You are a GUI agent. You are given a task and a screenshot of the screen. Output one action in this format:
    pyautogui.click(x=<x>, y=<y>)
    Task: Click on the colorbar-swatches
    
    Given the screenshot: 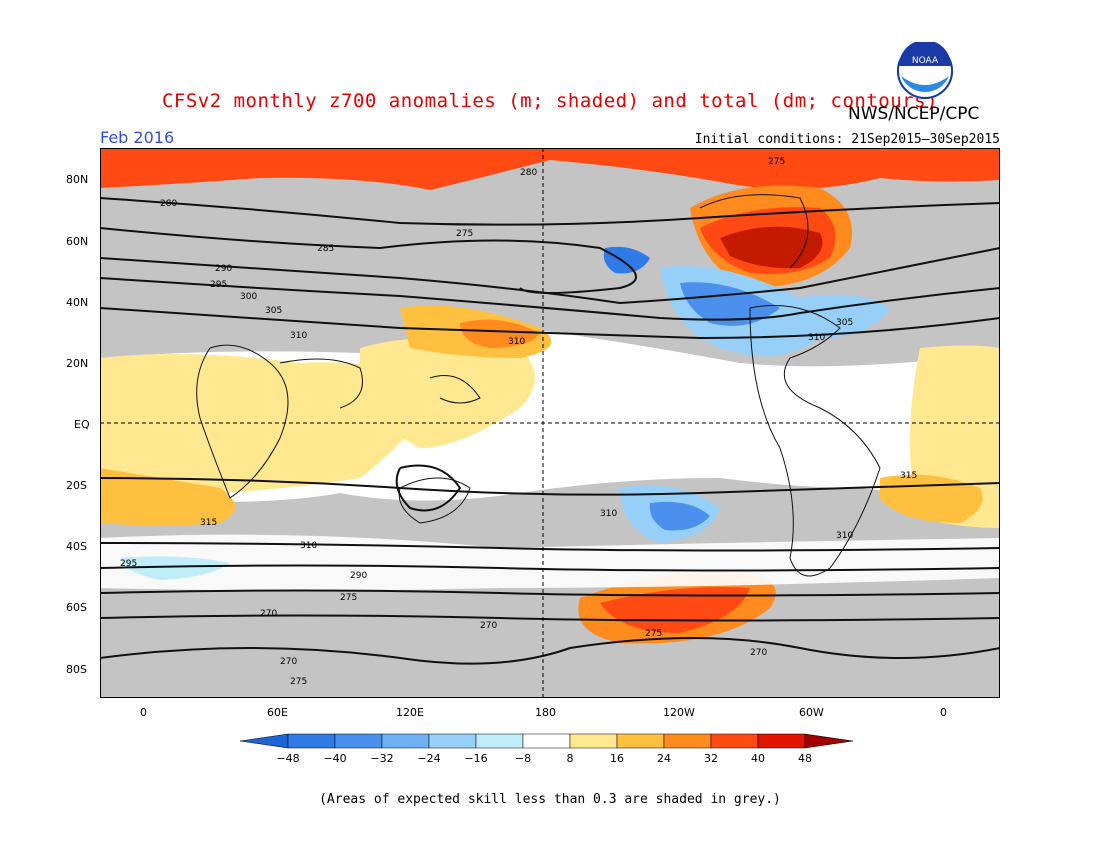 What is the action you would take?
    pyautogui.click(x=547, y=741)
    